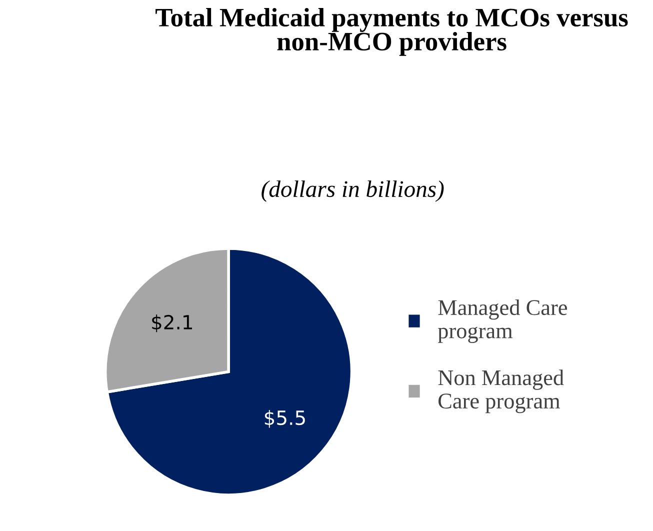 The height and width of the screenshot is (531, 653). What do you see at coordinates (353, 191) in the screenshot?
I see `chart-subtitle: (dollars in billions)` at bounding box center [353, 191].